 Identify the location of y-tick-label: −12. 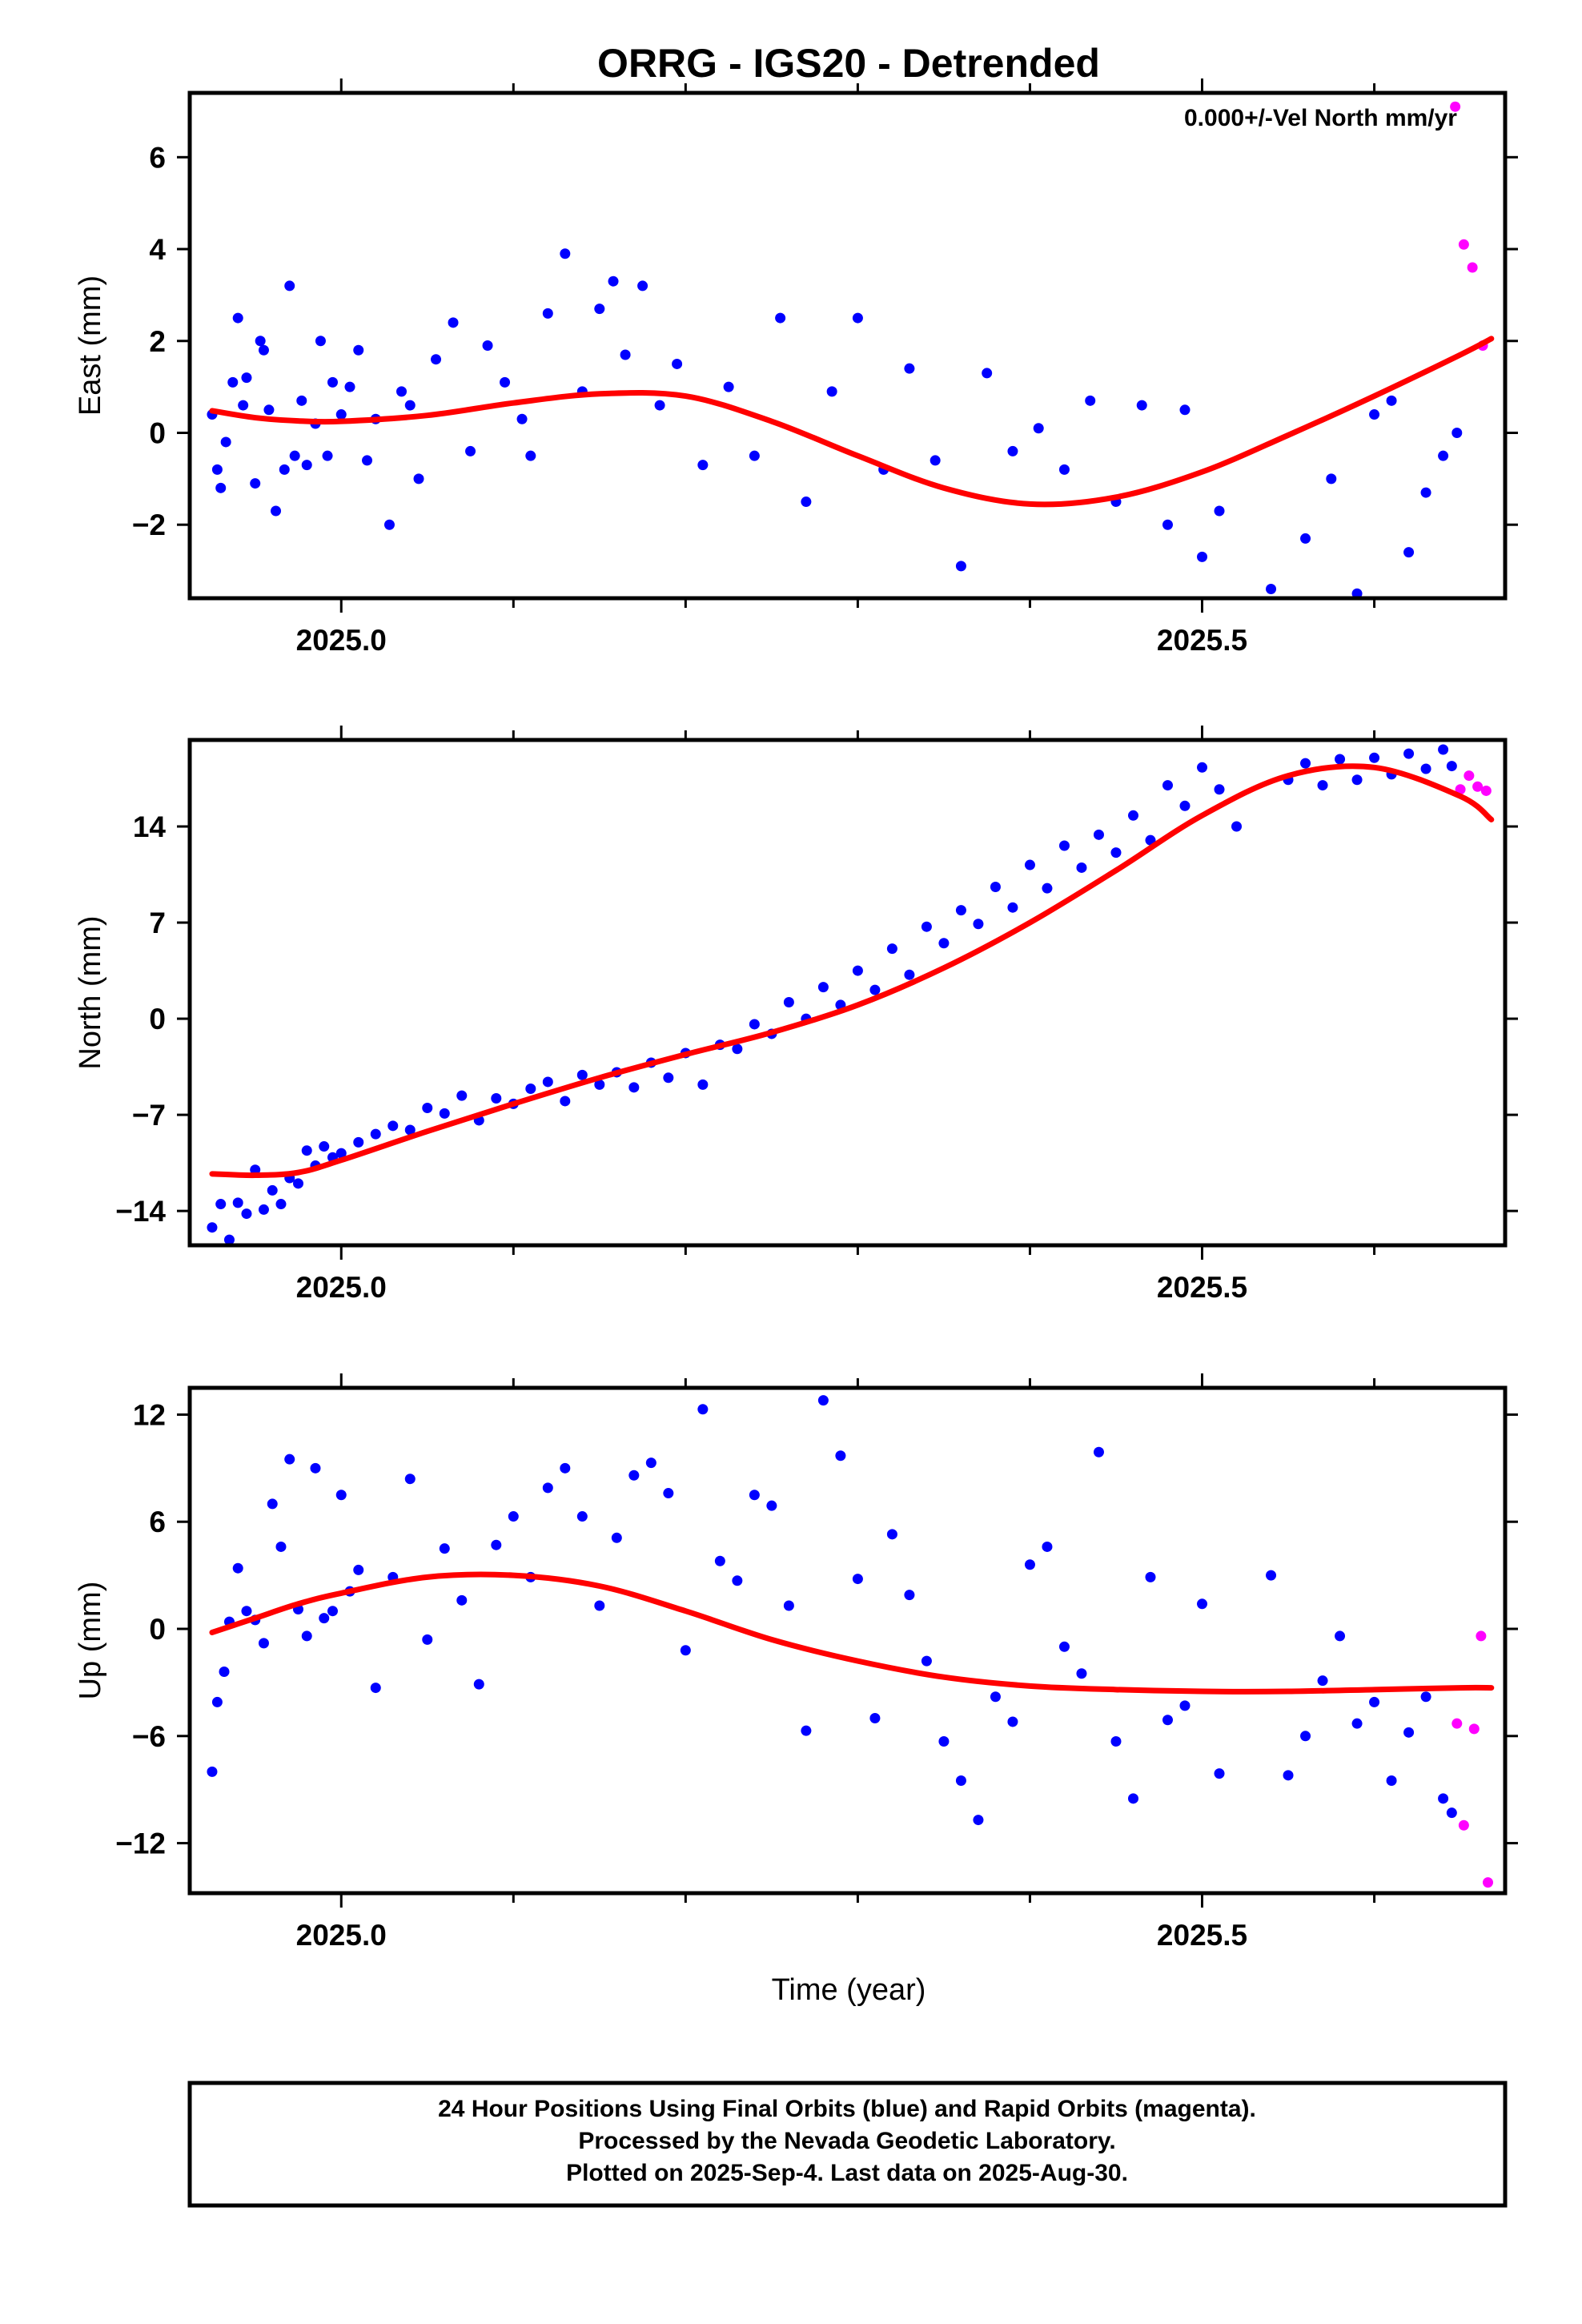
(140, 1843).